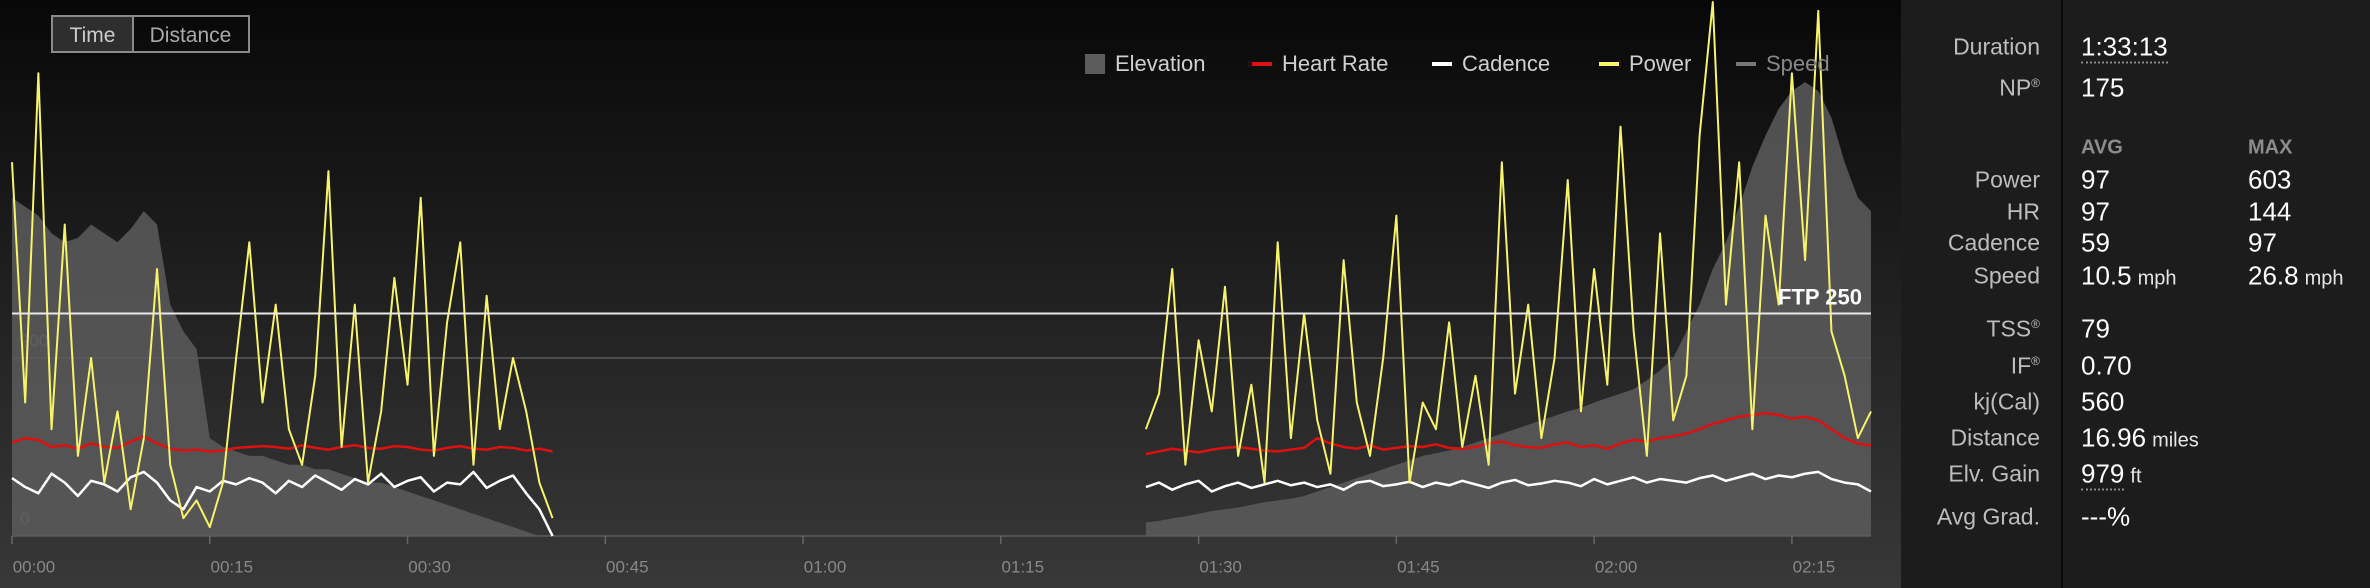 This screenshot has width=2370, height=588. I want to click on x-tick-label: 01:15, so click(1023, 566).